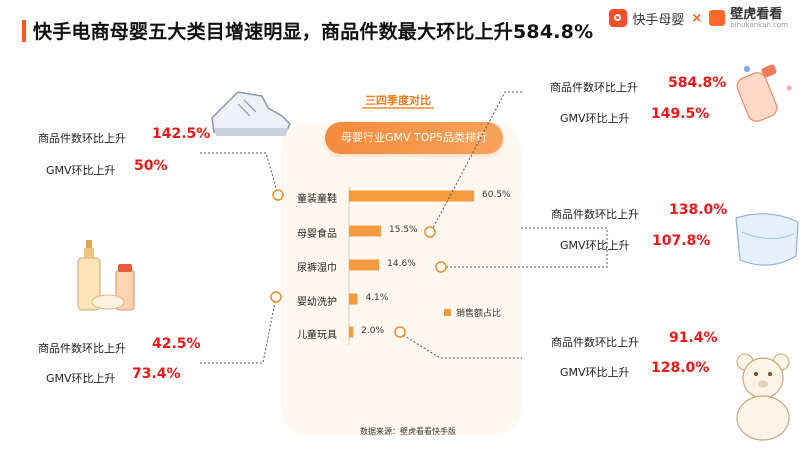 The height and width of the screenshot is (451, 802). What do you see at coordinates (759, 24) in the screenshot?
I see `bihu-brand-url: bihukankan.com` at bounding box center [759, 24].